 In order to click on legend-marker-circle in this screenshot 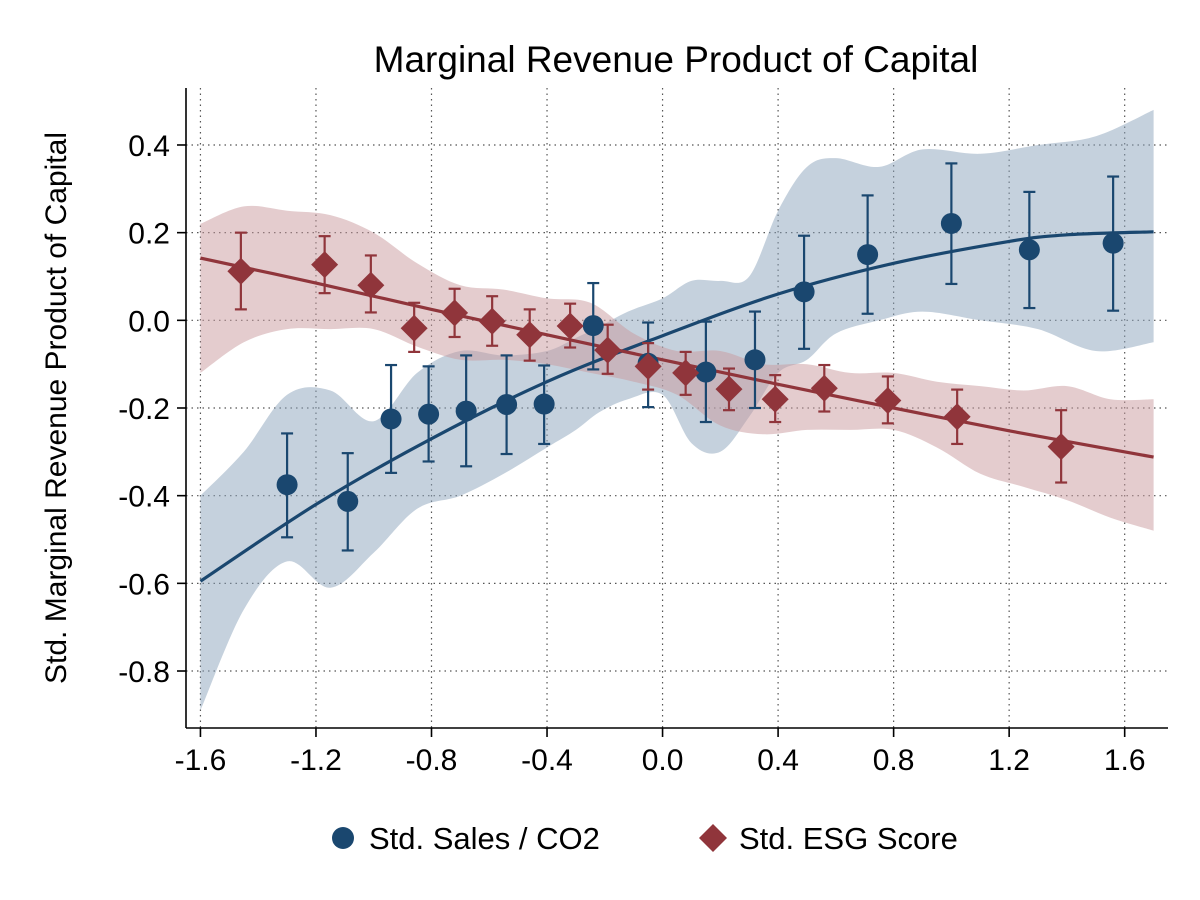, I will do `click(343, 838)`.